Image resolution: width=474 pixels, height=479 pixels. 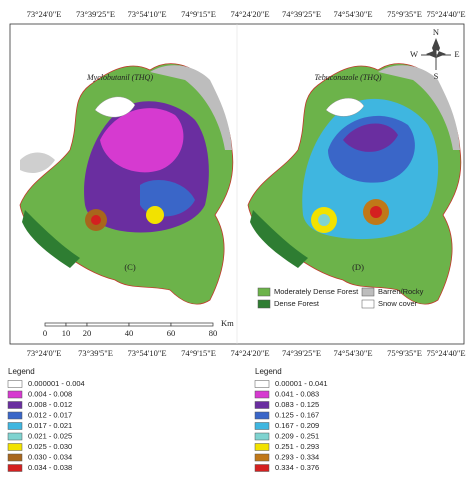 What do you see at coordinates (50, 435) in the screenshot?
I see `legend-label: 0.021 - 0.025` at bounding box center [50, 435].